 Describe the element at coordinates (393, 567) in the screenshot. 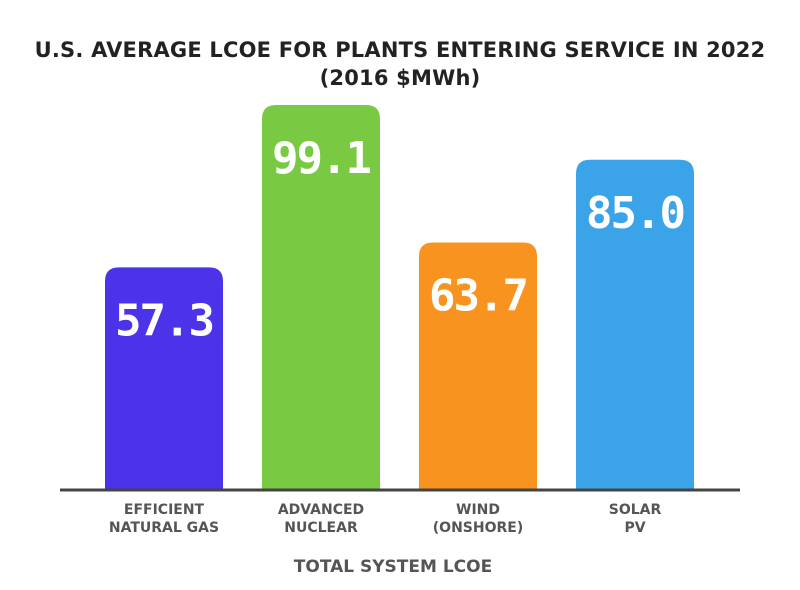

I see `x-axis-label: TOTAL SYSTEM LCOE` at that location.